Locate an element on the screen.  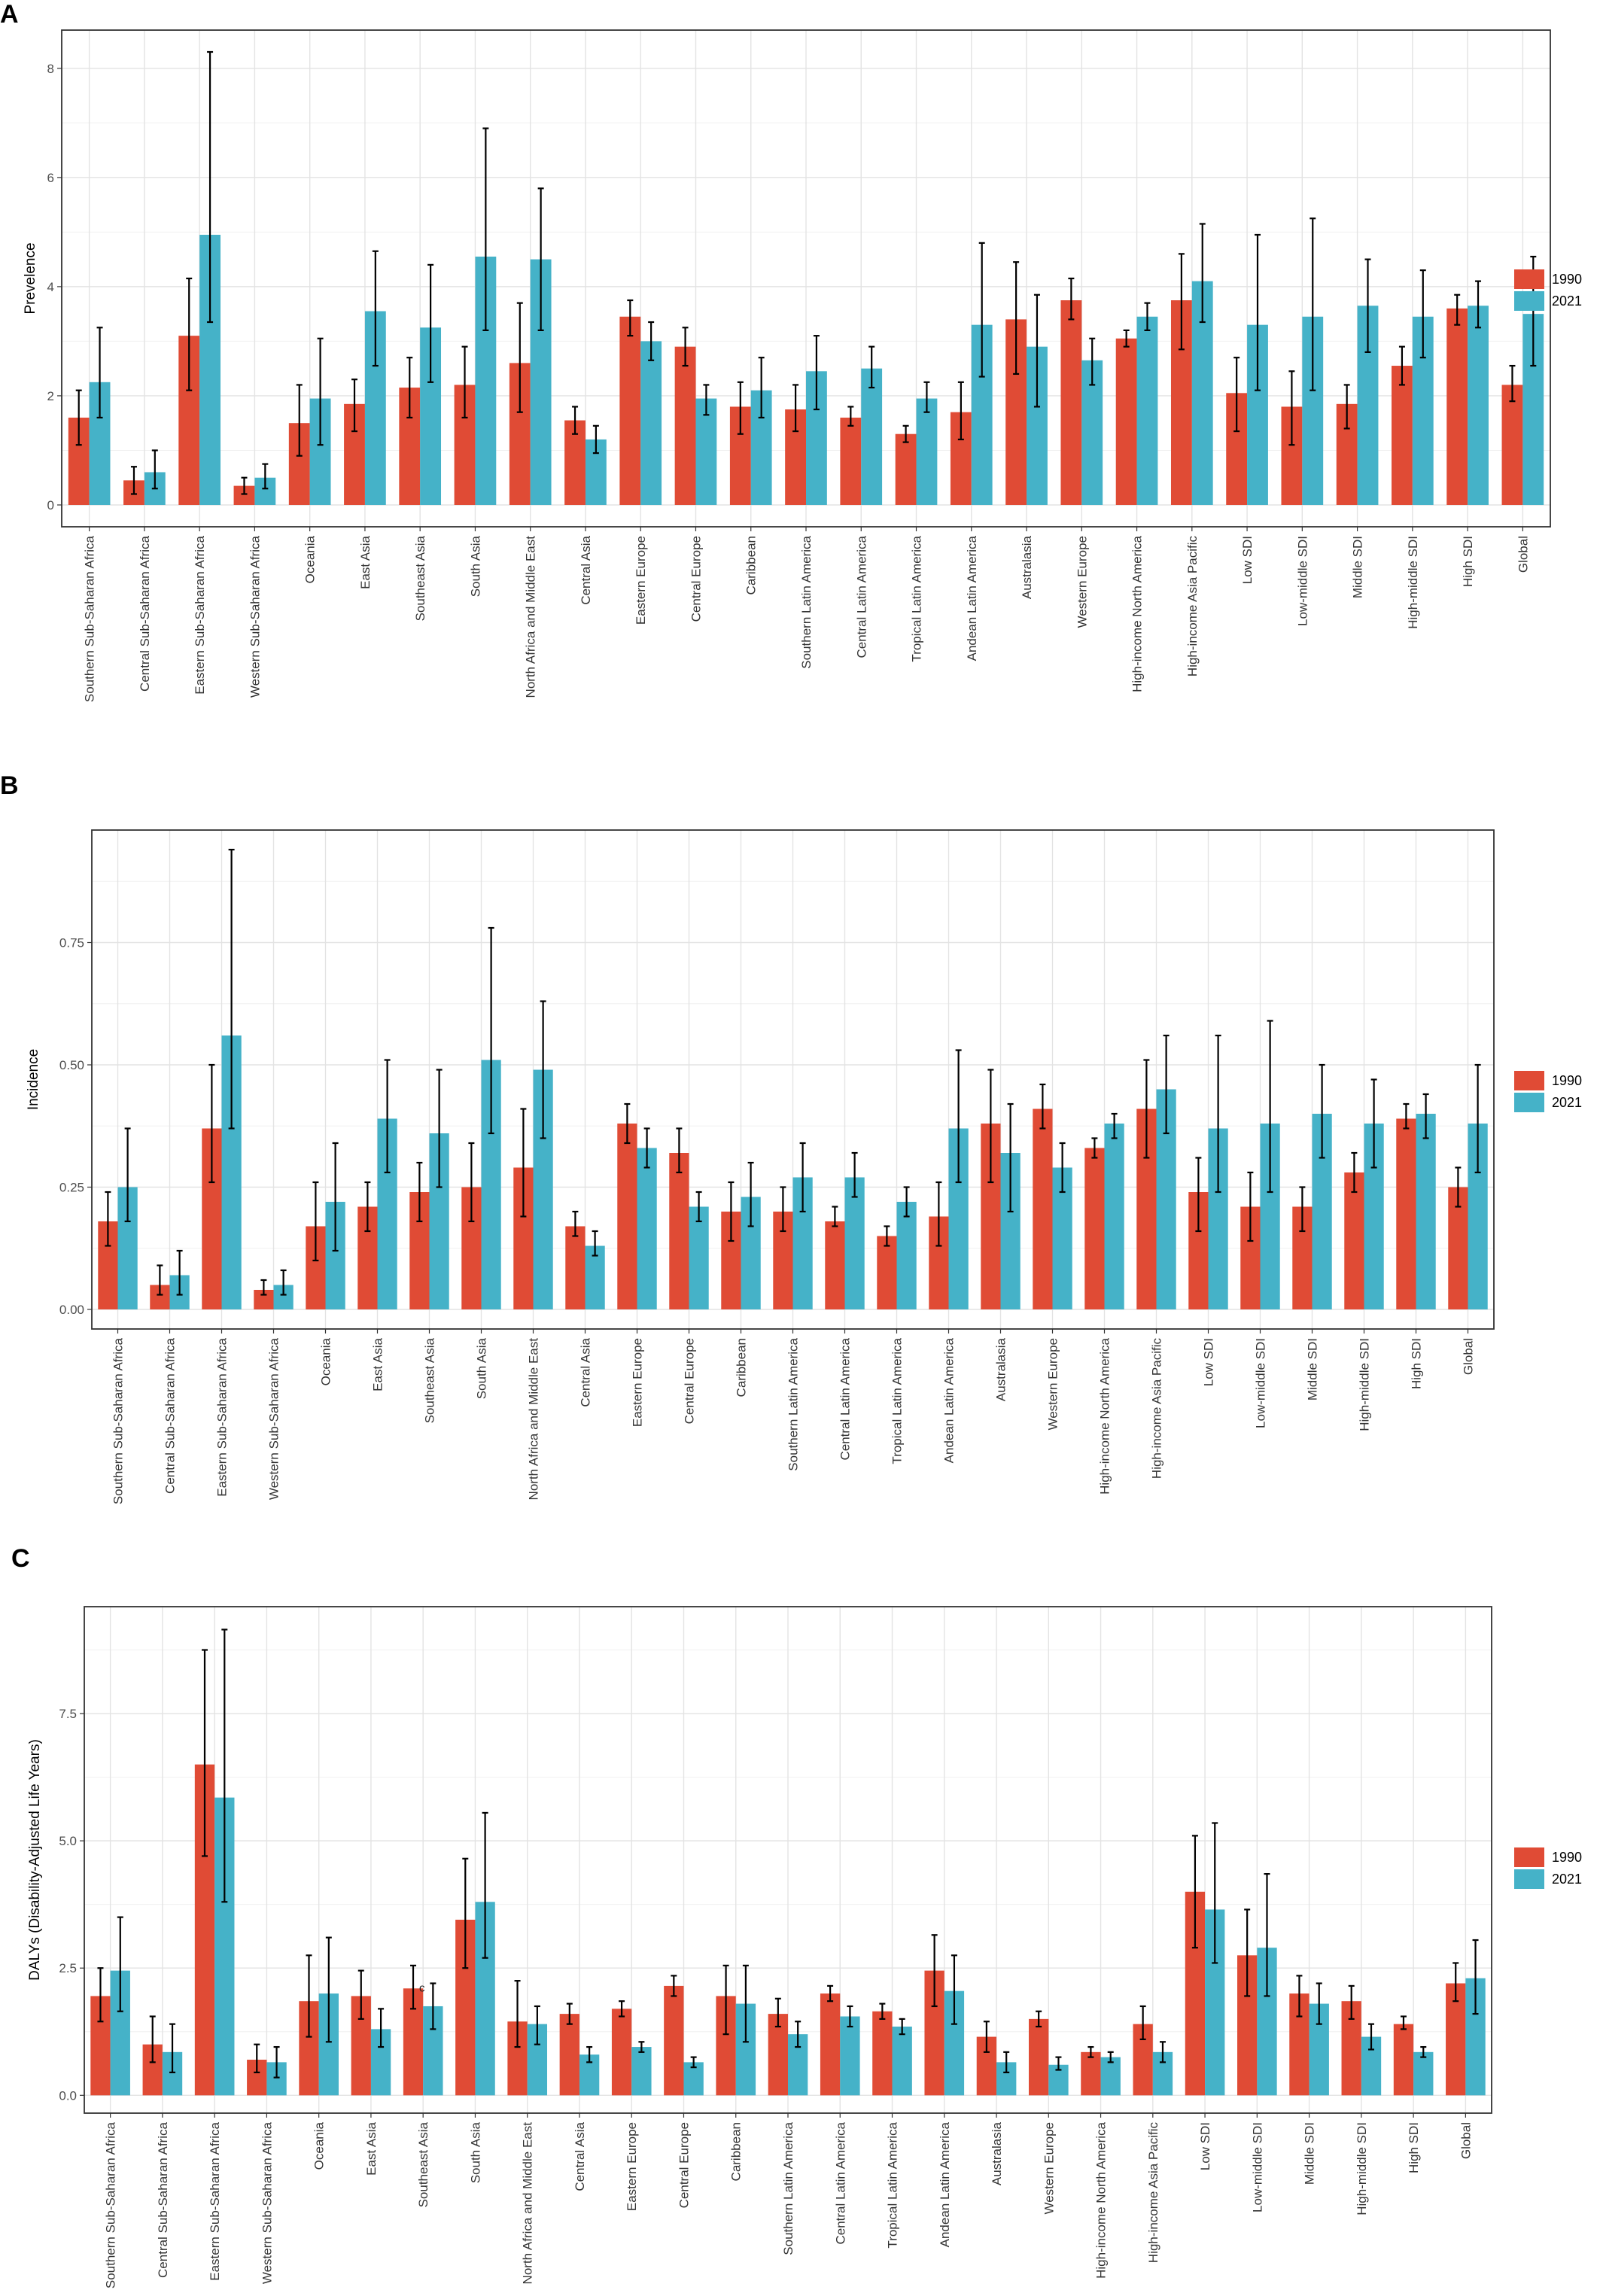
error-bar-1990-central-europe is located at coordinates (686, 347).